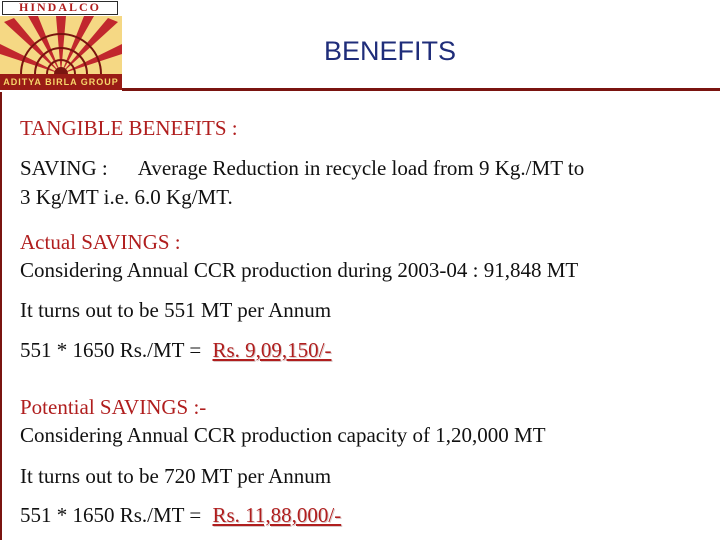 The image size is (720, 540). I want to click on actual-calc-line: 551 * 1650 Rs./MT = Rs. 9,09,150/-, so click(176, 350).